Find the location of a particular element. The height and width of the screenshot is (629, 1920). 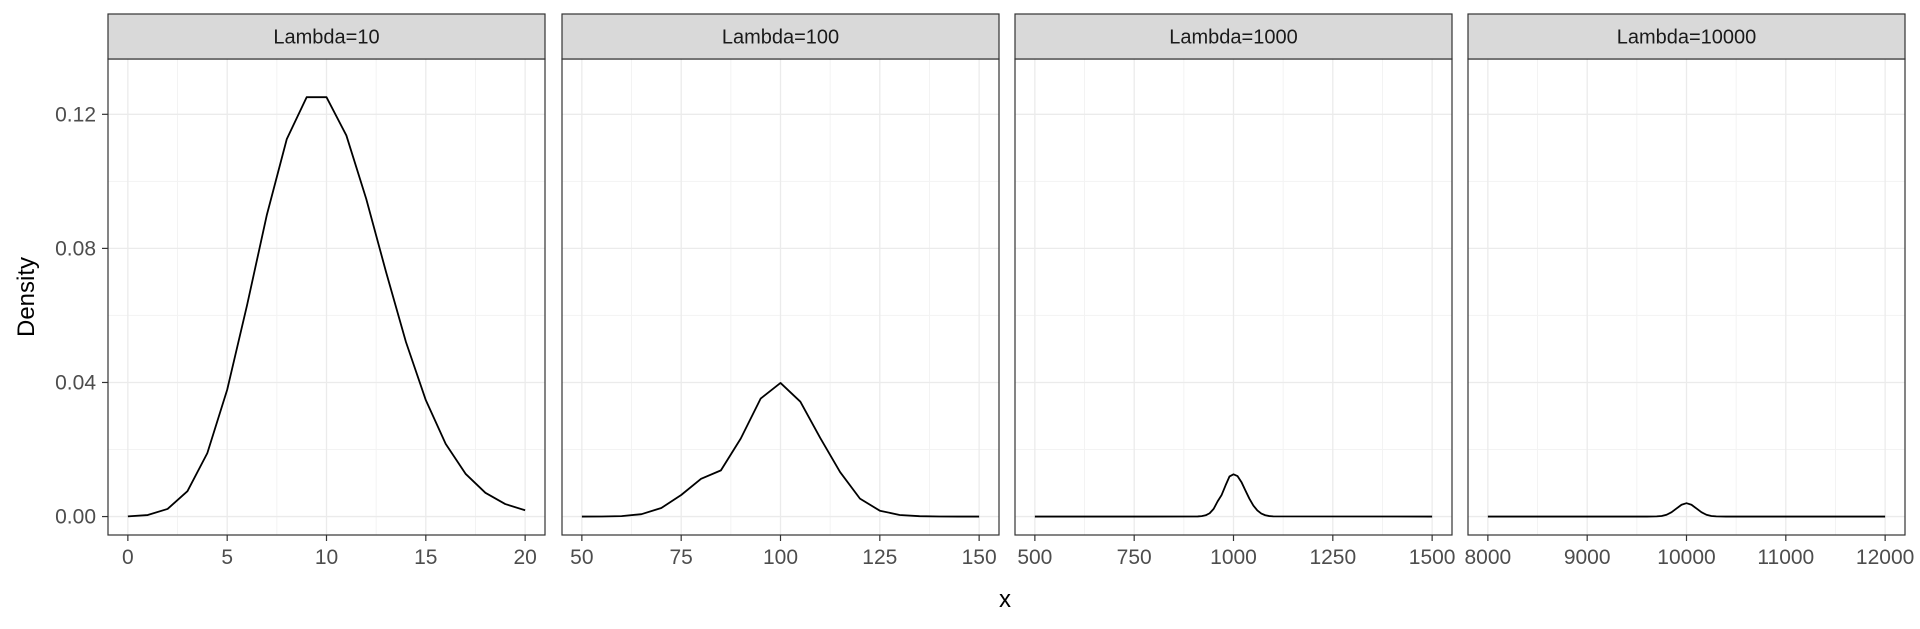

x-tick-label: 5 is located at coordinates (227, 557).